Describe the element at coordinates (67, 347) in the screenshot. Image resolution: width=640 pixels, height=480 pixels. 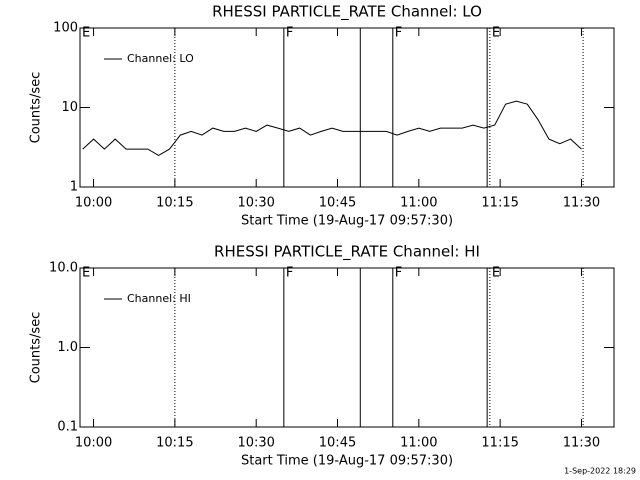
I see `y-tick-label: 1.0` at that location.